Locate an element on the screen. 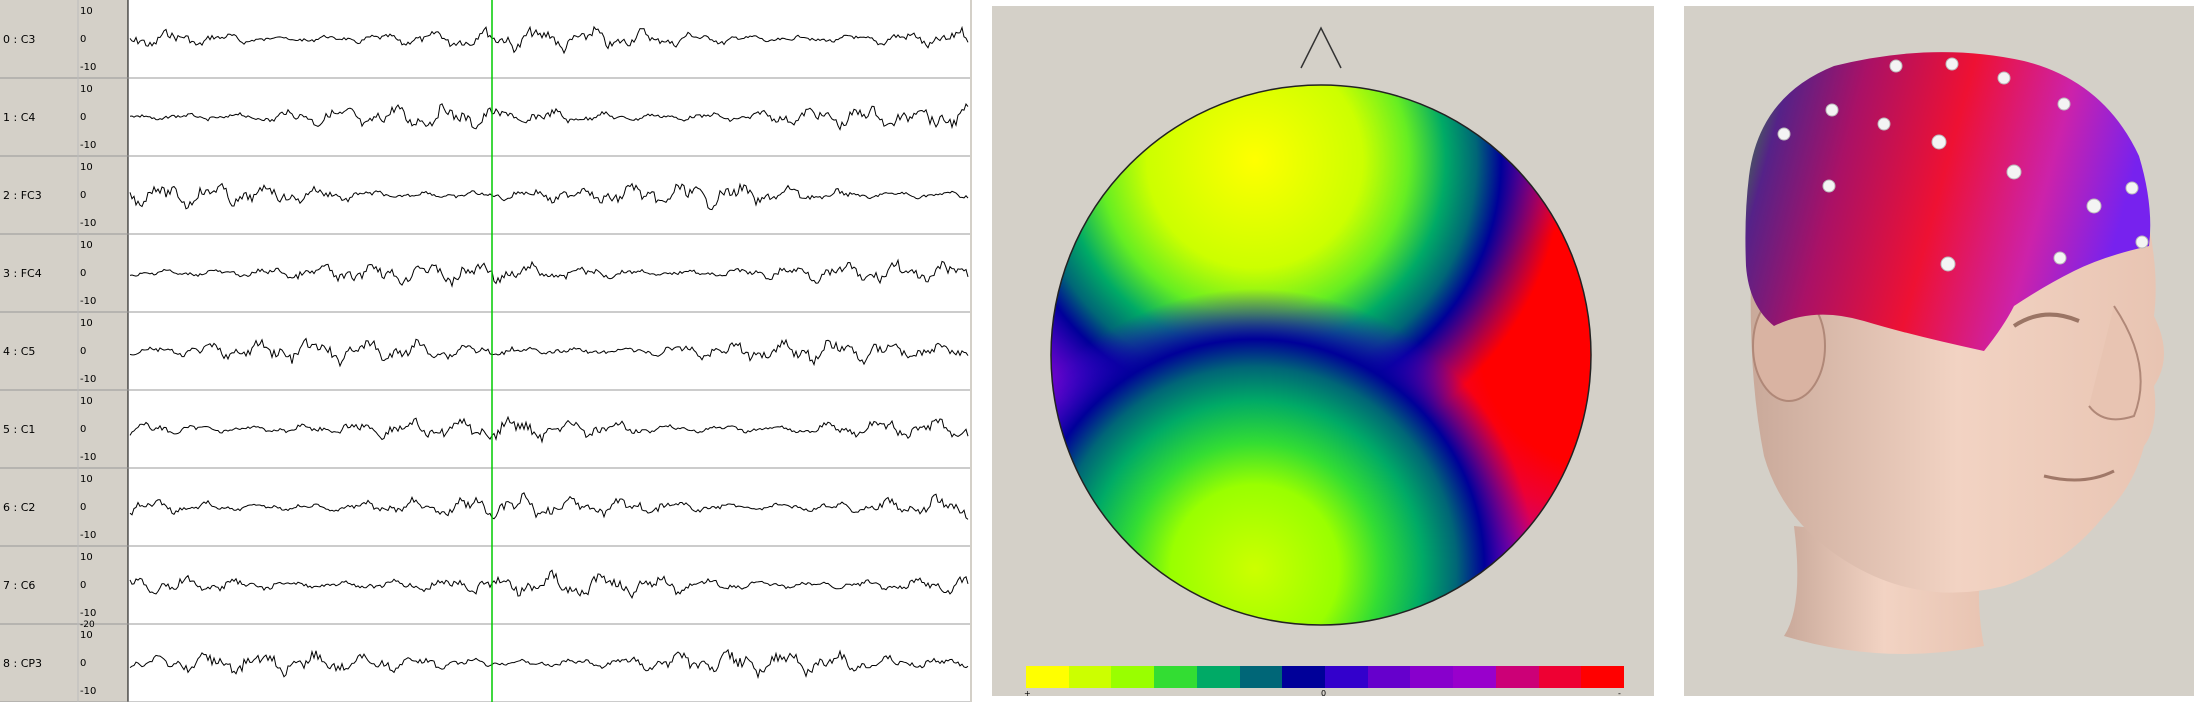  mouth is located at coordinates (2079, 475).